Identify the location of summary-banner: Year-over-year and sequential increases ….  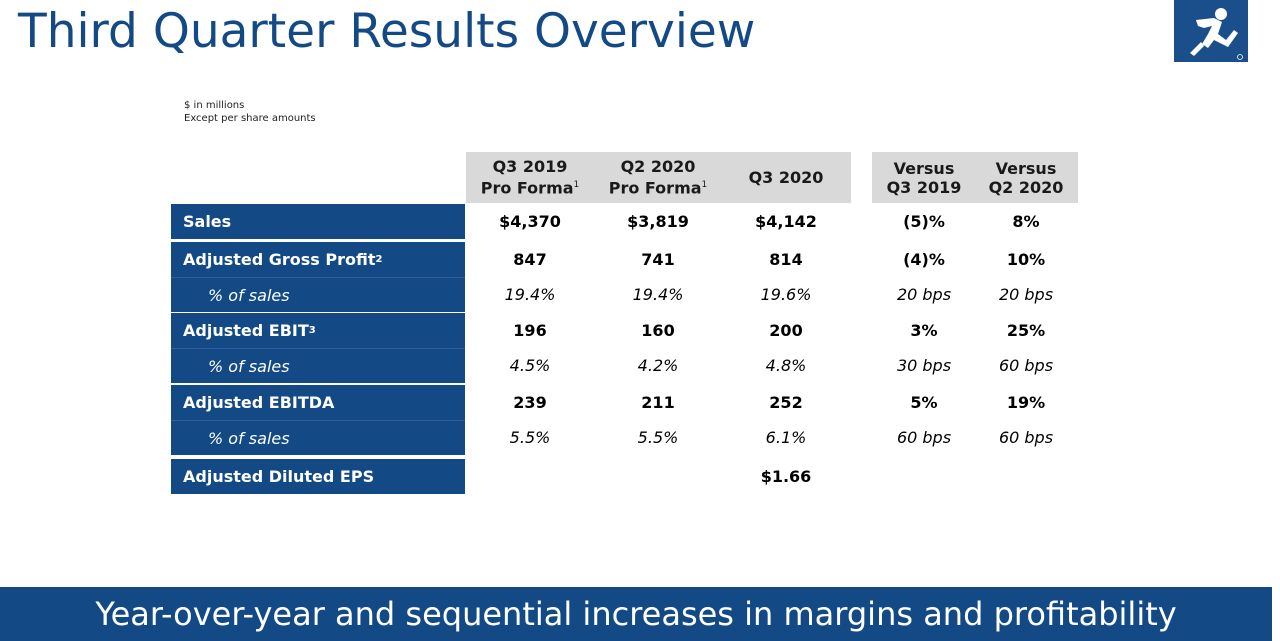
(636, 614).